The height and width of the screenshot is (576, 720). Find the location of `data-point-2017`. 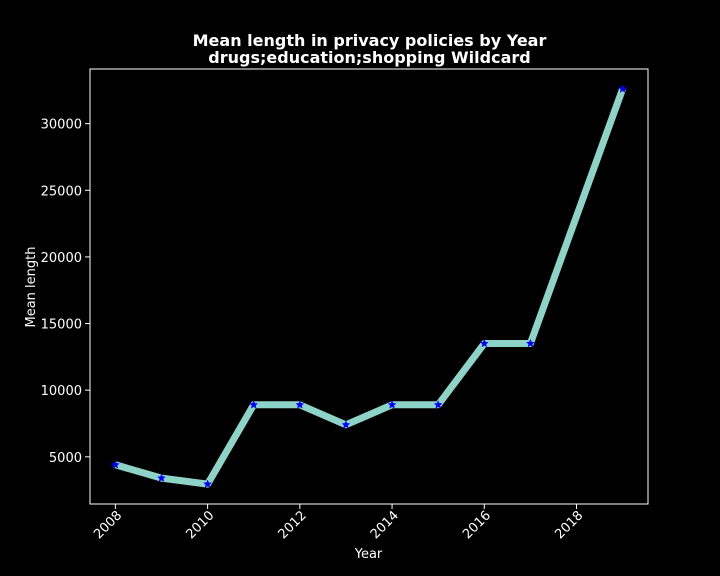

data-point-2017 is located at coordinates (530, 343).